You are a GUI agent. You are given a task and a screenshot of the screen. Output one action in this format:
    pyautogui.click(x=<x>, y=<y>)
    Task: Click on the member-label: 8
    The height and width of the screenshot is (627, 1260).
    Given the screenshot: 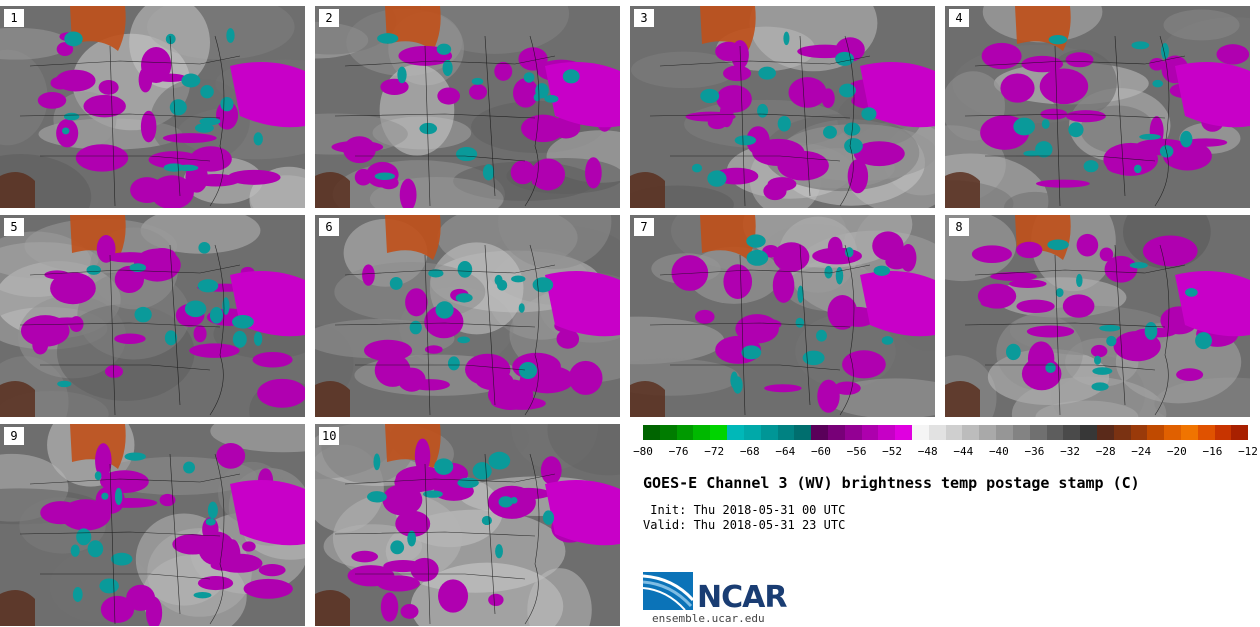 What is the action you would take?
    pyautogui.click(x=959, y=227)
    